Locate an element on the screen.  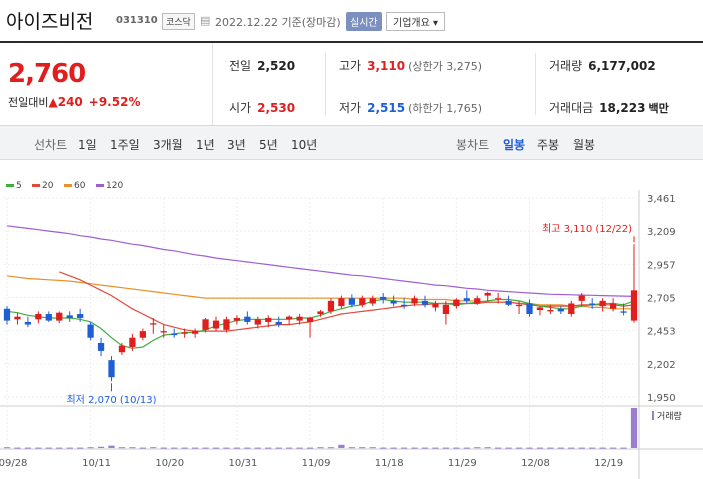
volume: 거래량 6,177,002 is located at coordinates (602, 65).